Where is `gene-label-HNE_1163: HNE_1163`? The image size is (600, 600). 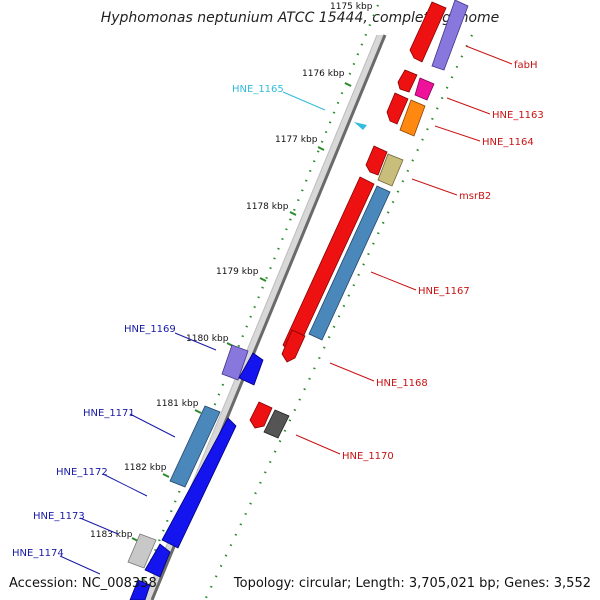
gene-label-HNE_1163: HNE_1163 is located at coordinates (518, 115).